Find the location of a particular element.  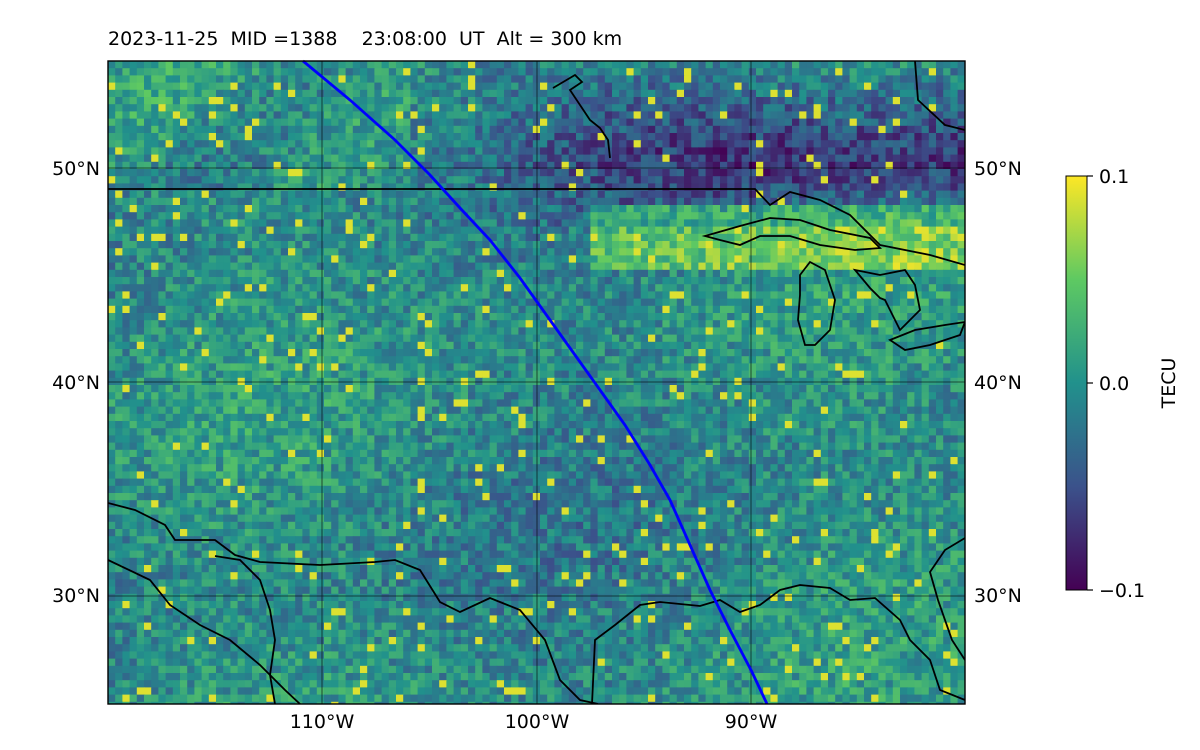

us-canada-border is located at coordinates (536, 227).